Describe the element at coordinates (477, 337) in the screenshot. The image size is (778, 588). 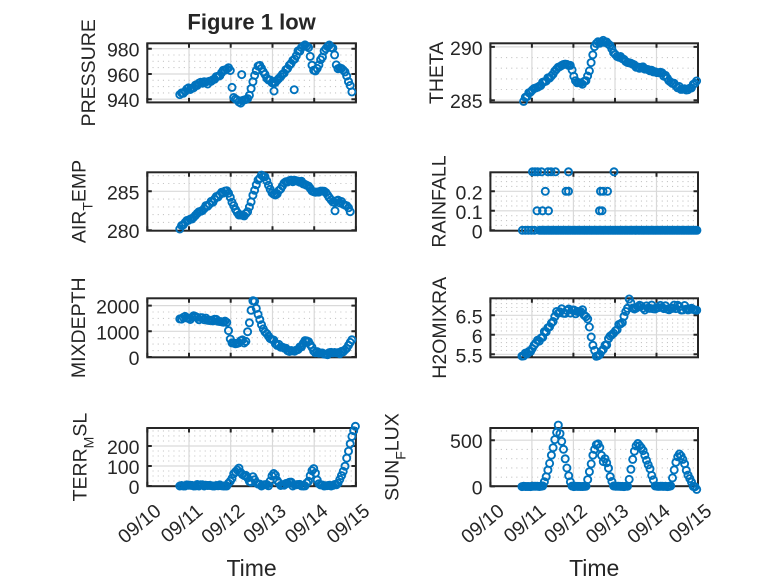
I see `svg-text: 6` at that location.